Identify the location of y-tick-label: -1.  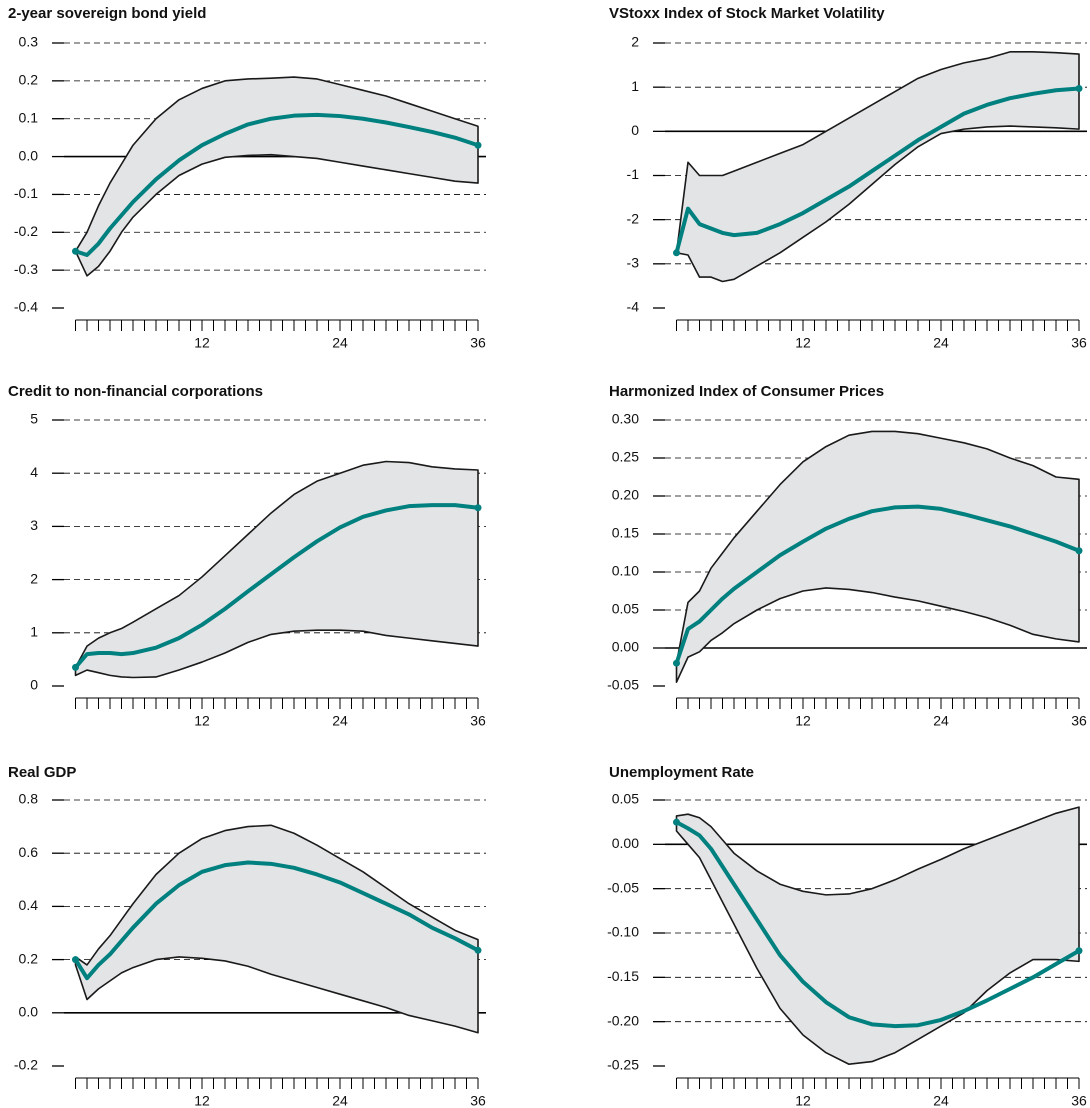
(633, 174).